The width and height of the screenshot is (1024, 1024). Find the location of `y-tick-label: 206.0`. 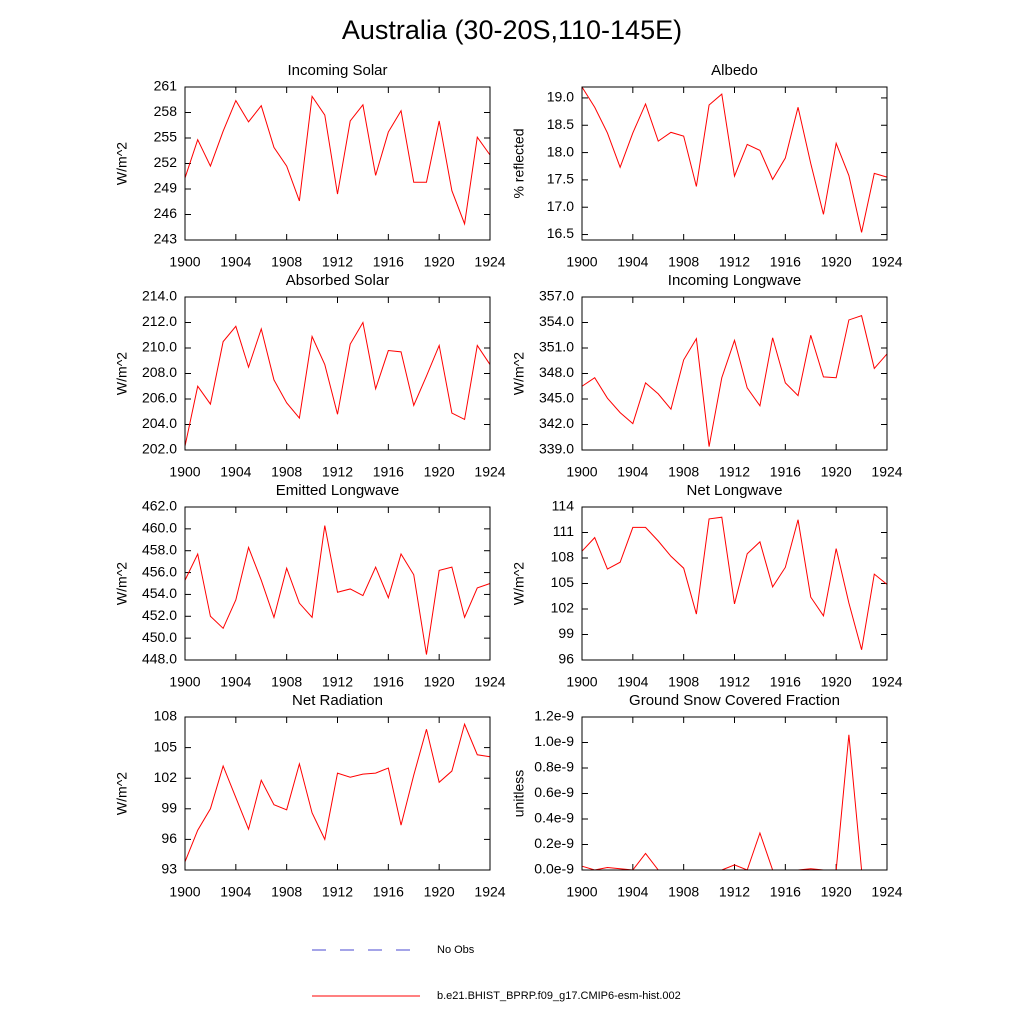

y-tick-label: 206.0 is located at coordinates (159, 398).